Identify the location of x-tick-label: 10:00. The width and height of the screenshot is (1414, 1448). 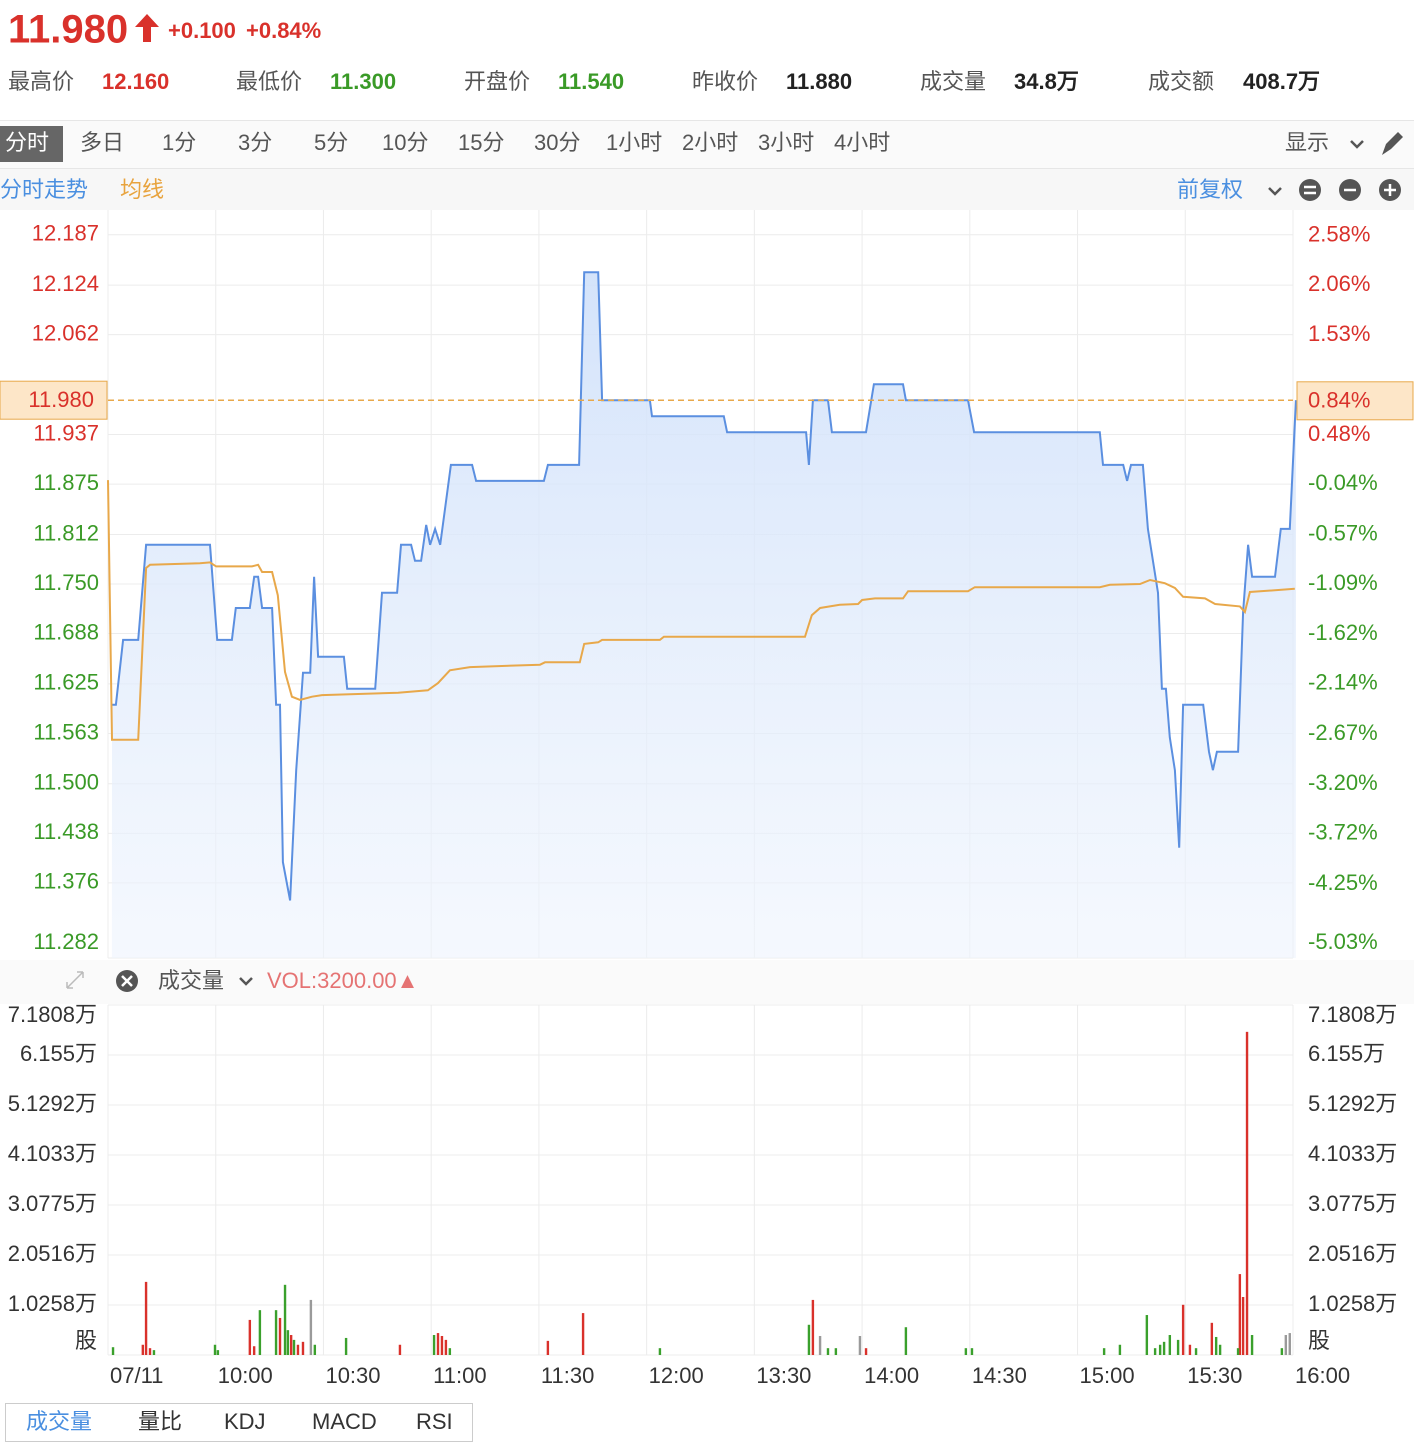
(245, 1375).